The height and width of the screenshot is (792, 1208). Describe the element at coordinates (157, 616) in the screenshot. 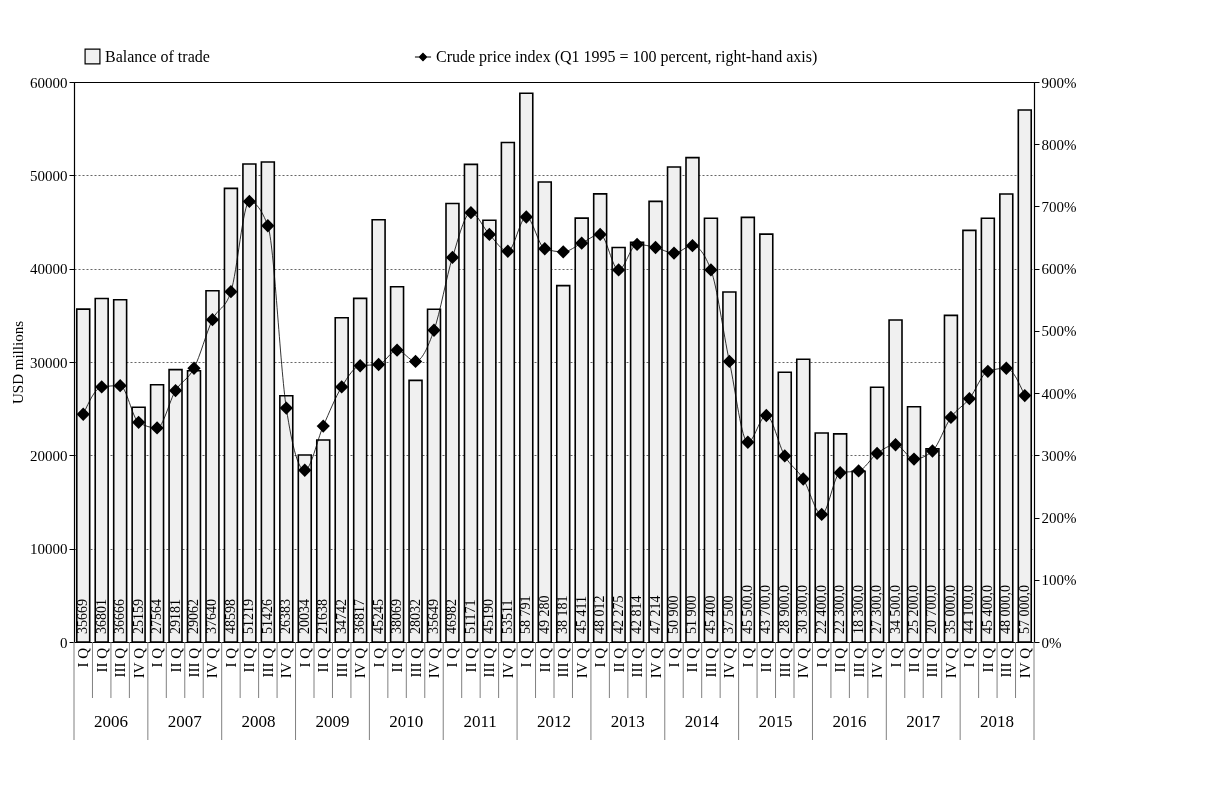

I see `data-label: 27564` at that location.